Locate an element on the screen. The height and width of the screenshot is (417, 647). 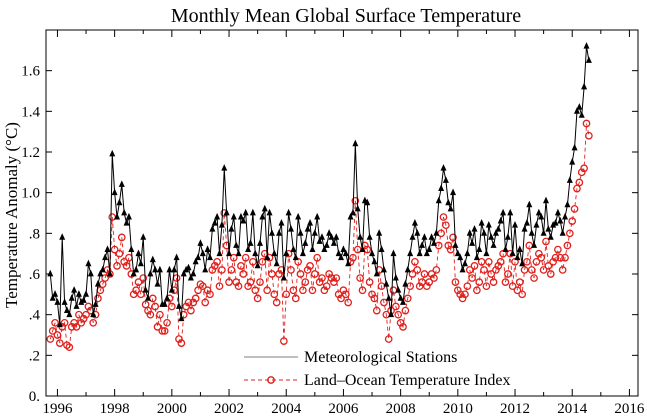
x-tick-label: 1998 is located at coordinates (115, 409).